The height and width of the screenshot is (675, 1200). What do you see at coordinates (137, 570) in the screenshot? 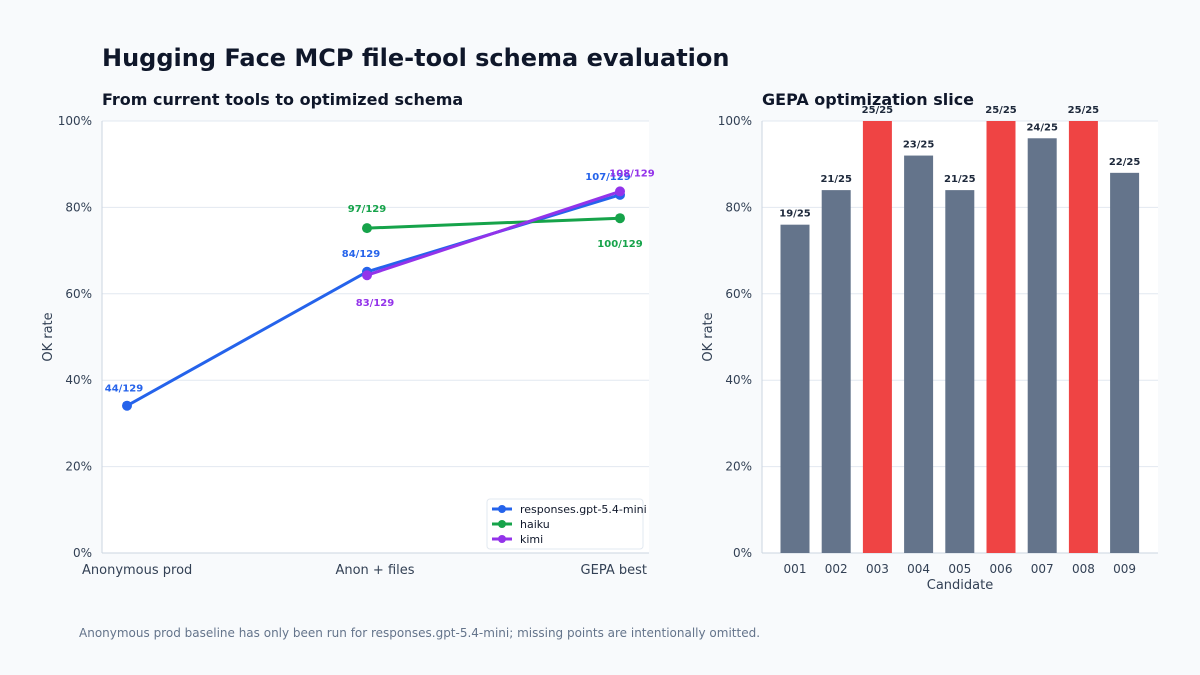
I see `x-tick-label: Anonymous prod` at bounding box center [137, 570].